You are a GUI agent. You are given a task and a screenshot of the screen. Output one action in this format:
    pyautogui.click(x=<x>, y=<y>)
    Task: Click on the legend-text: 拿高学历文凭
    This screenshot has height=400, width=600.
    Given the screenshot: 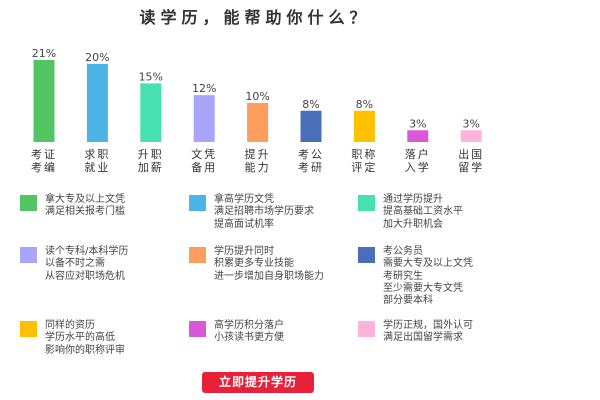 What is the action you would take?
    pyautogui.click(x=244, y=199)
    